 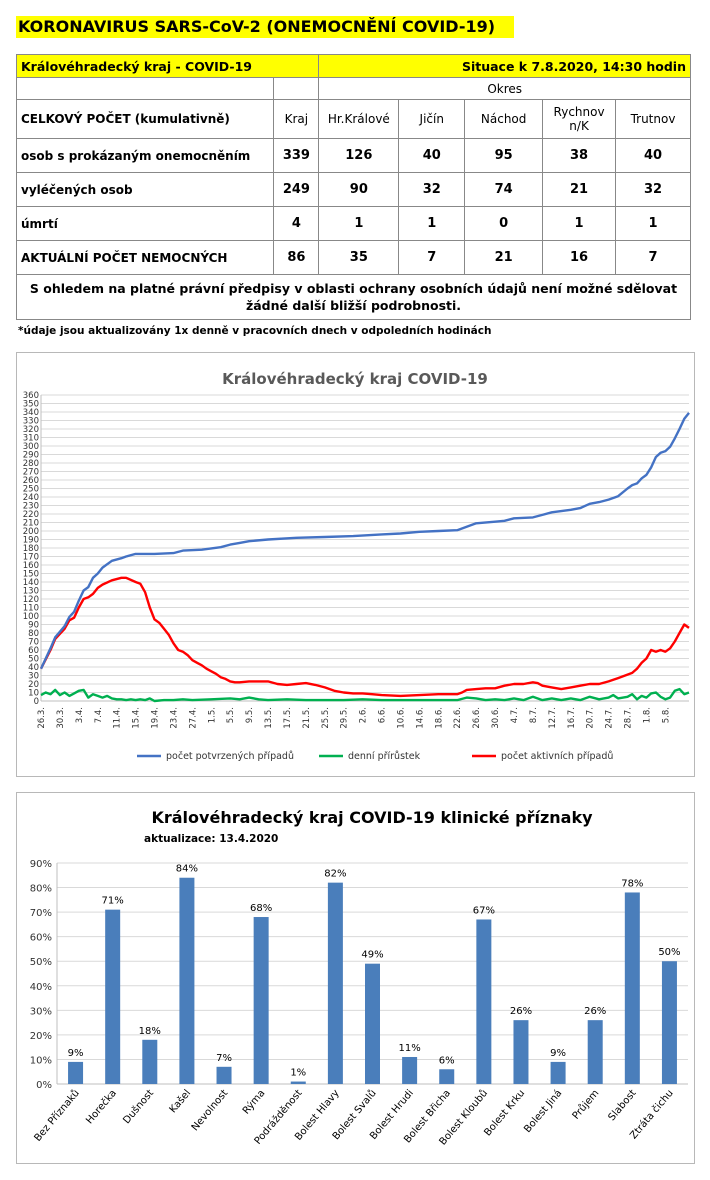 I want to click on table-cell: 38, so click(x=579, y=155).